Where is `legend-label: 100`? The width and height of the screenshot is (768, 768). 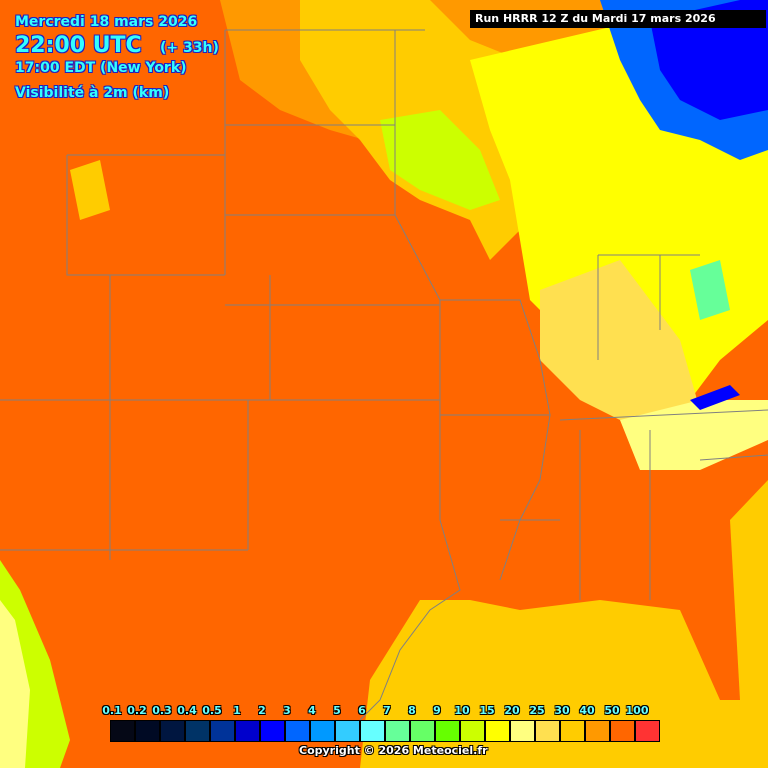
legend-label: 100 is located at coordinates (637, 710).